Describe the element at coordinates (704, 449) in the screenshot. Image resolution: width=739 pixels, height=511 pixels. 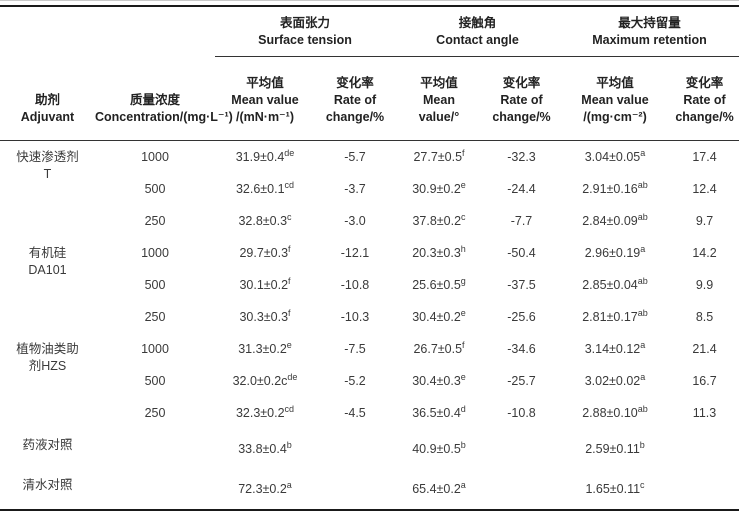
I see `retention-rate-cell` at that location.